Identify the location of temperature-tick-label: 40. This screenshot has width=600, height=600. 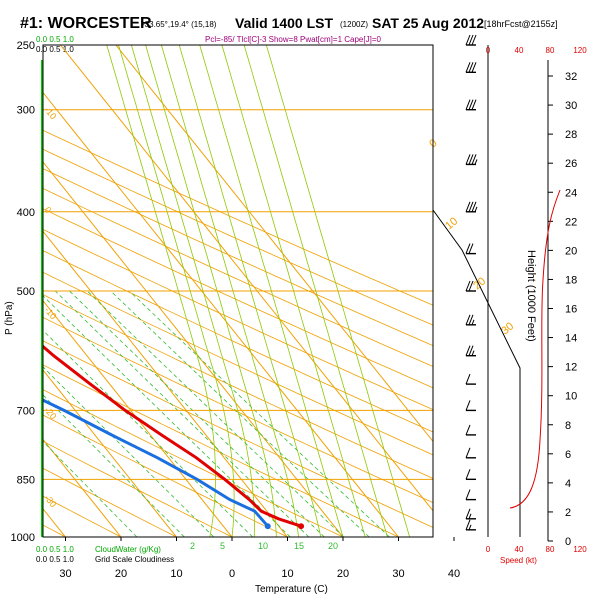
(454, 574).